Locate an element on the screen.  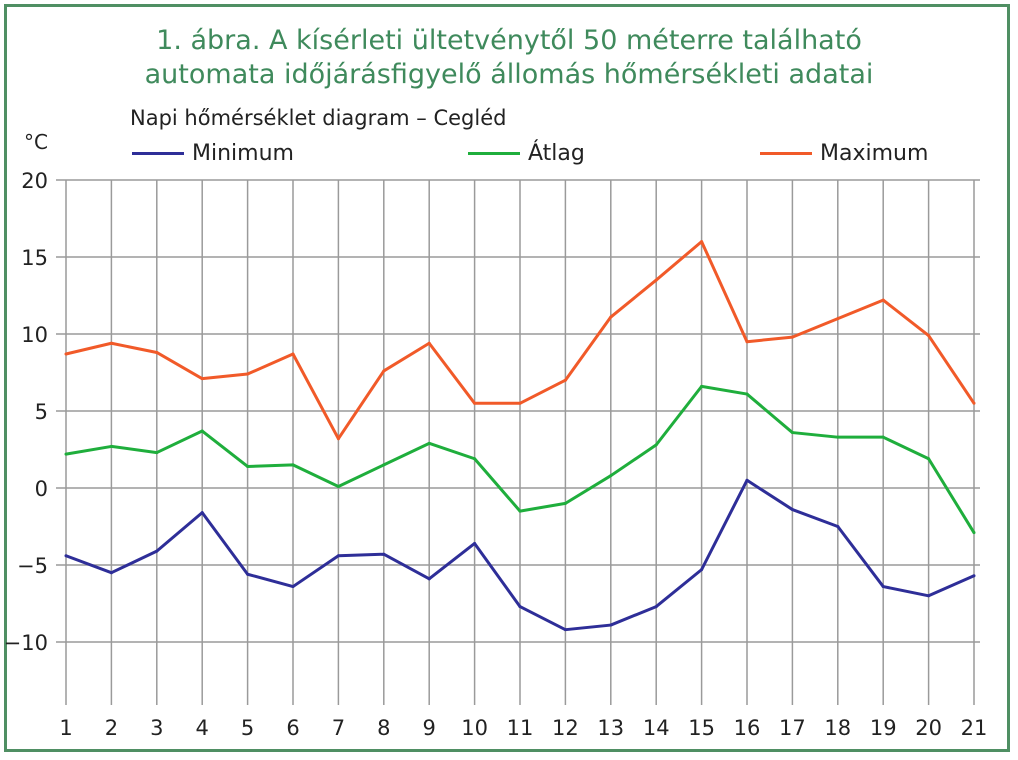
x-tick-label: 9 is located at coordinates (429, 728).